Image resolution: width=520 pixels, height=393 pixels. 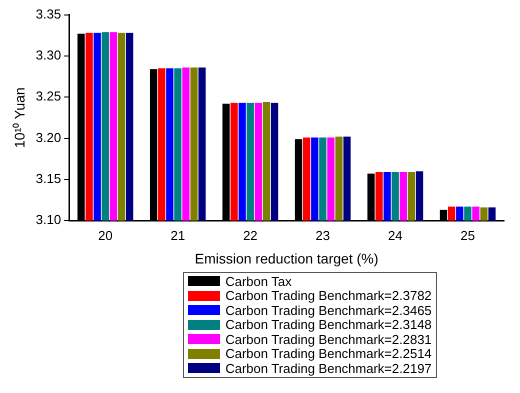 I want to click on x-tick-label: 21, so click(x=178, y=235).